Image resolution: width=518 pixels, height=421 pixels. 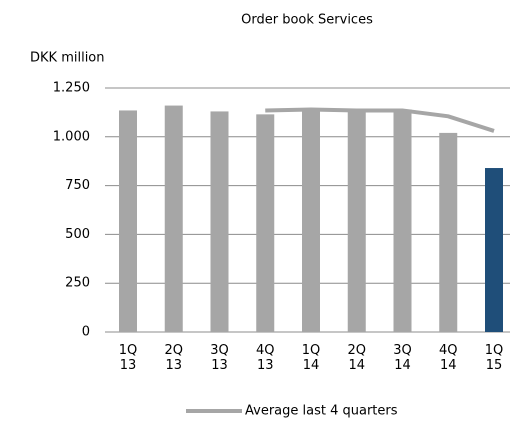 What do you see at coordinates (77, 283) in the screenshot?
I see `y-tick-label: 250` at bounding box center [77, 283].